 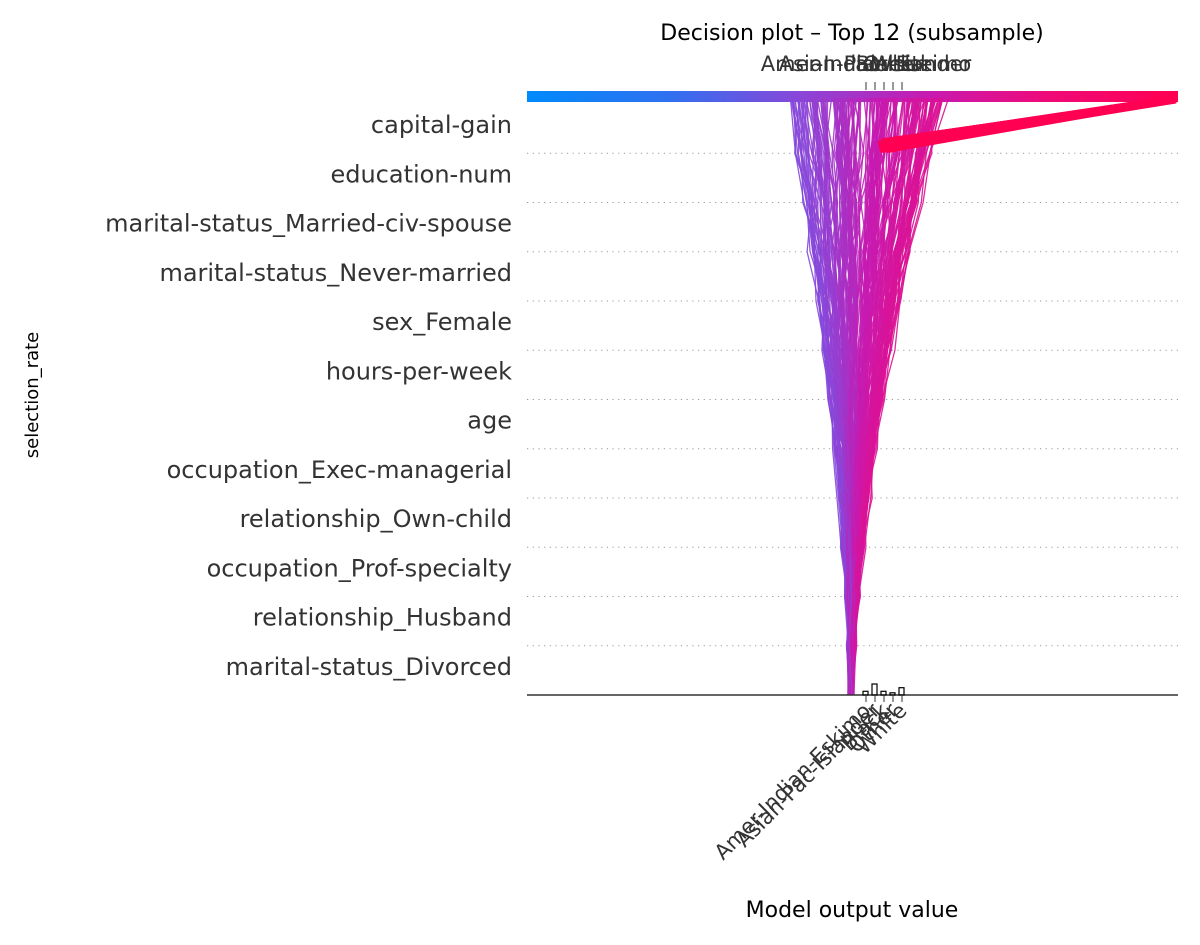 What do you see at coordinates (339, 470) in the screenshot?
I see `feature-label: occupation_Exec-managerial` at bounding box center [339, 470].